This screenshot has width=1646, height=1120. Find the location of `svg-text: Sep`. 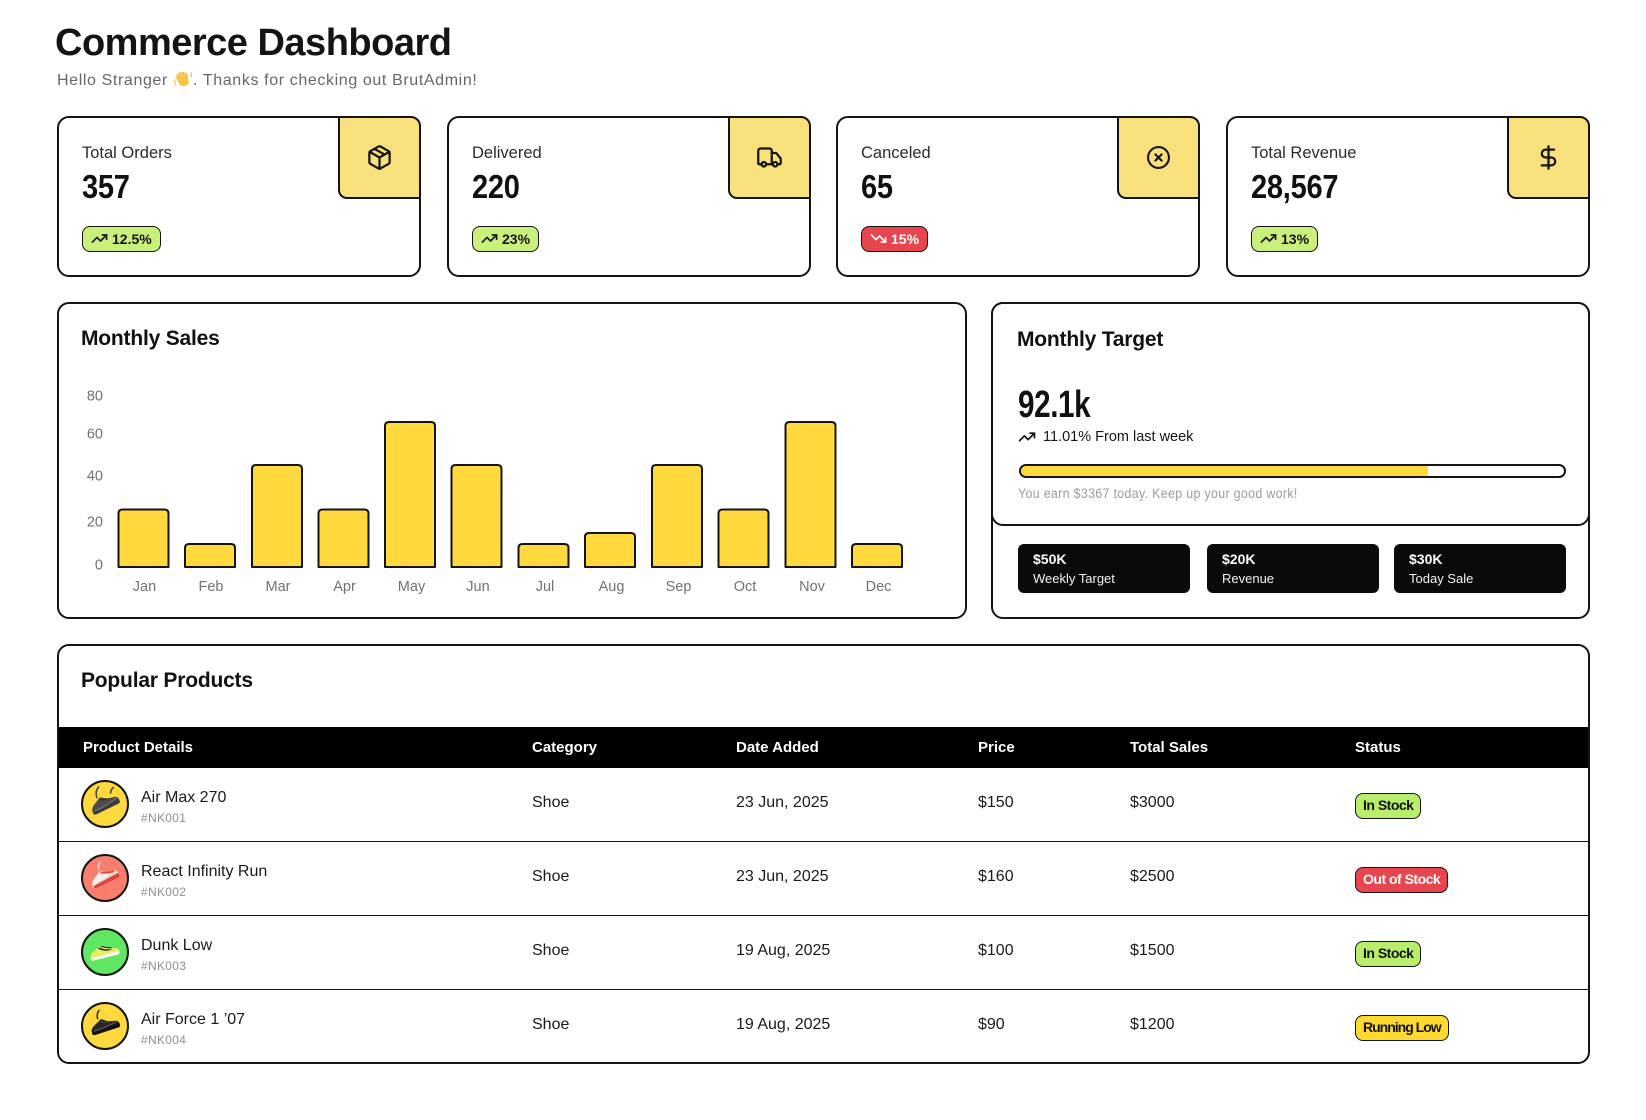

svg-text: Sep is located at coordinates (679, 587).